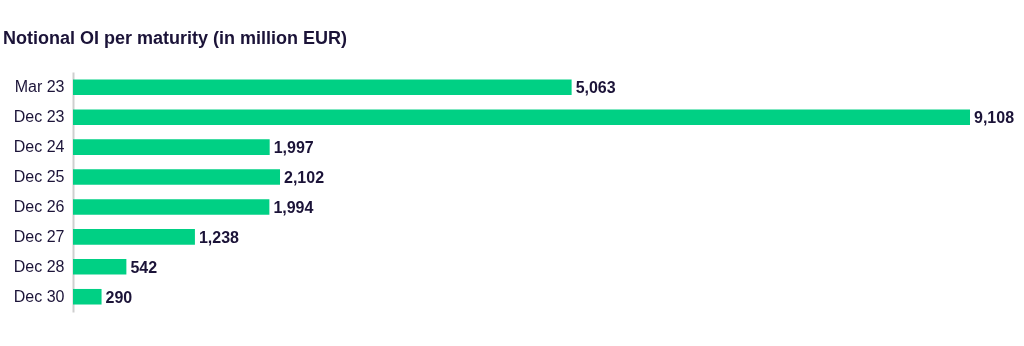 Image resolution: width=1024 pixels, height=346 pixels. What do you see at coordinates (39, 117) in the screenshot?
I see `y-tick-label: Dec 23` at bounding box center [39, 117].